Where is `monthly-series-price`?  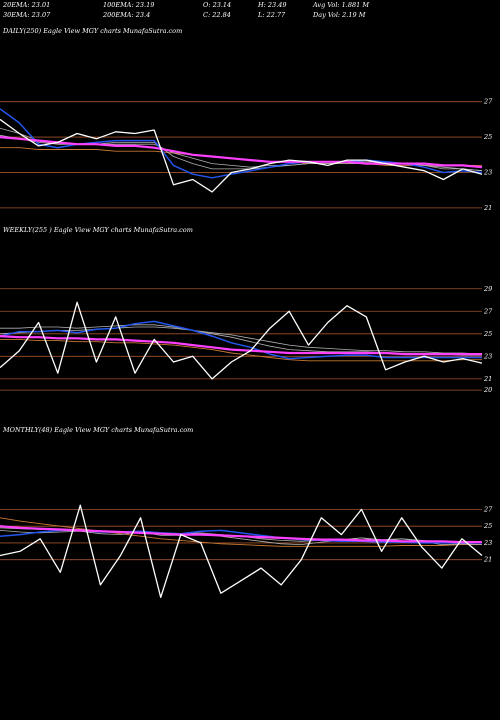
monthly-series-price is located at coordinates (241, 551).